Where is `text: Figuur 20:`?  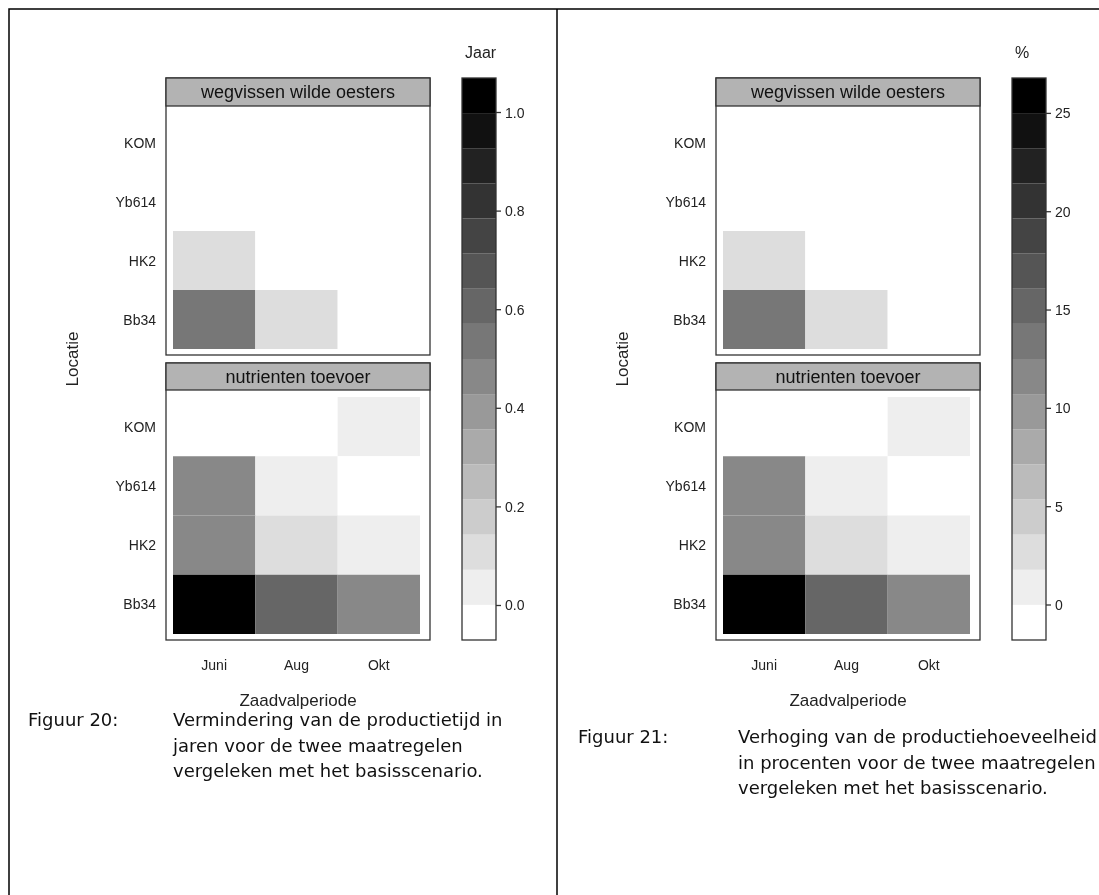
text: Figuur 20: is located at coordinates (73, 719).